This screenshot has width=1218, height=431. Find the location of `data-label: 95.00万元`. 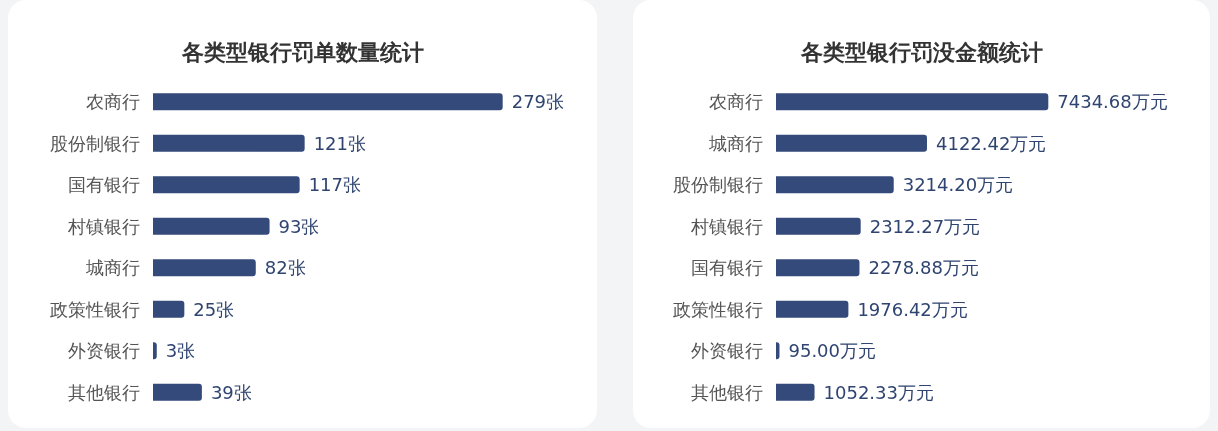

data-label: 95.00万元 is located at coordinates (832, 351).